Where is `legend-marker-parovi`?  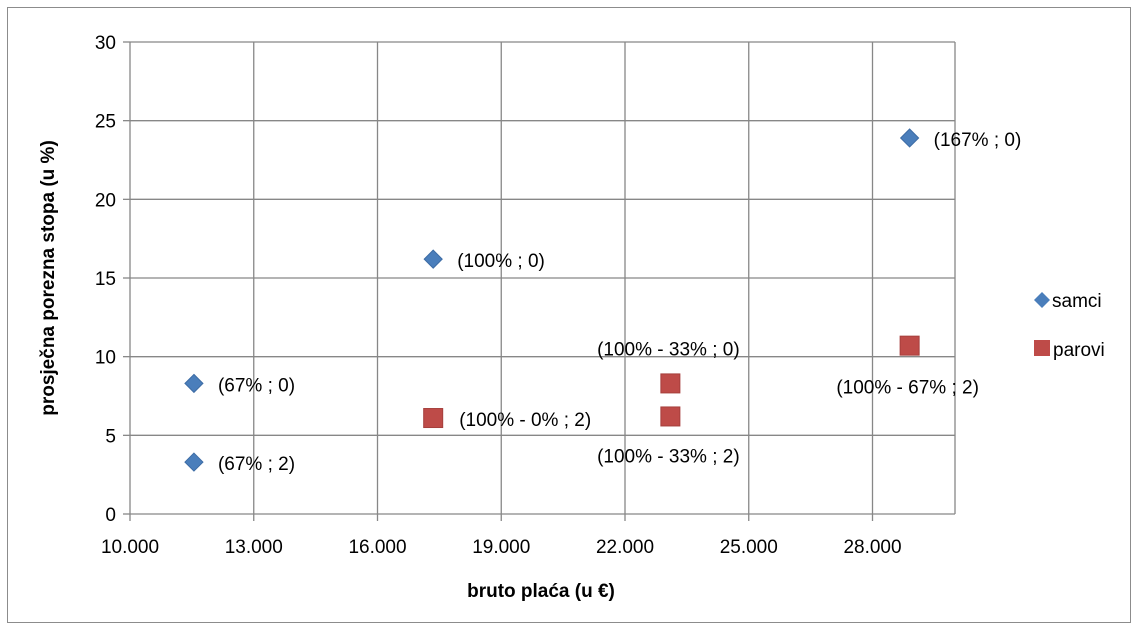
legend-marker-parovi is located at coordinates (1042, 348).